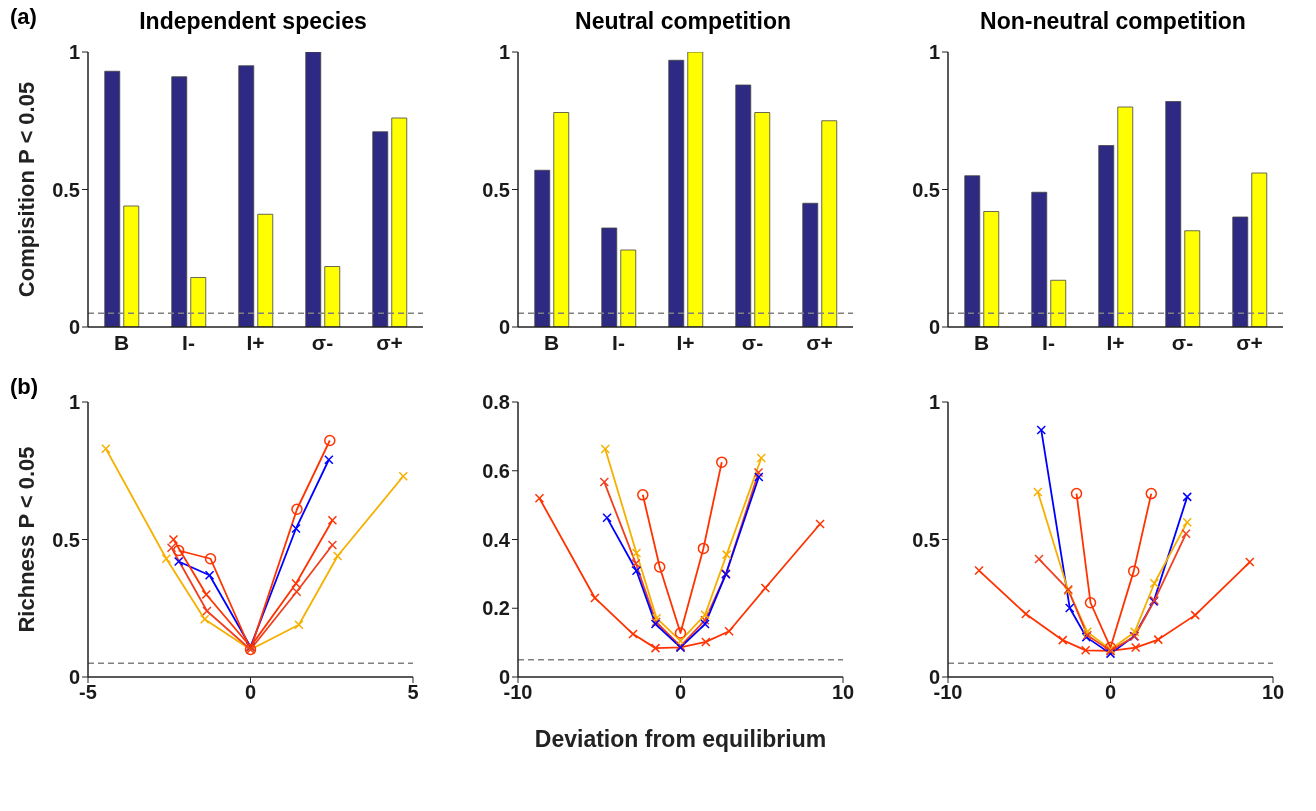  Describe the element at coordinates (26, 189) in the screenshot. I see `y-axis-title: Compisition P < 0.05` at that location.